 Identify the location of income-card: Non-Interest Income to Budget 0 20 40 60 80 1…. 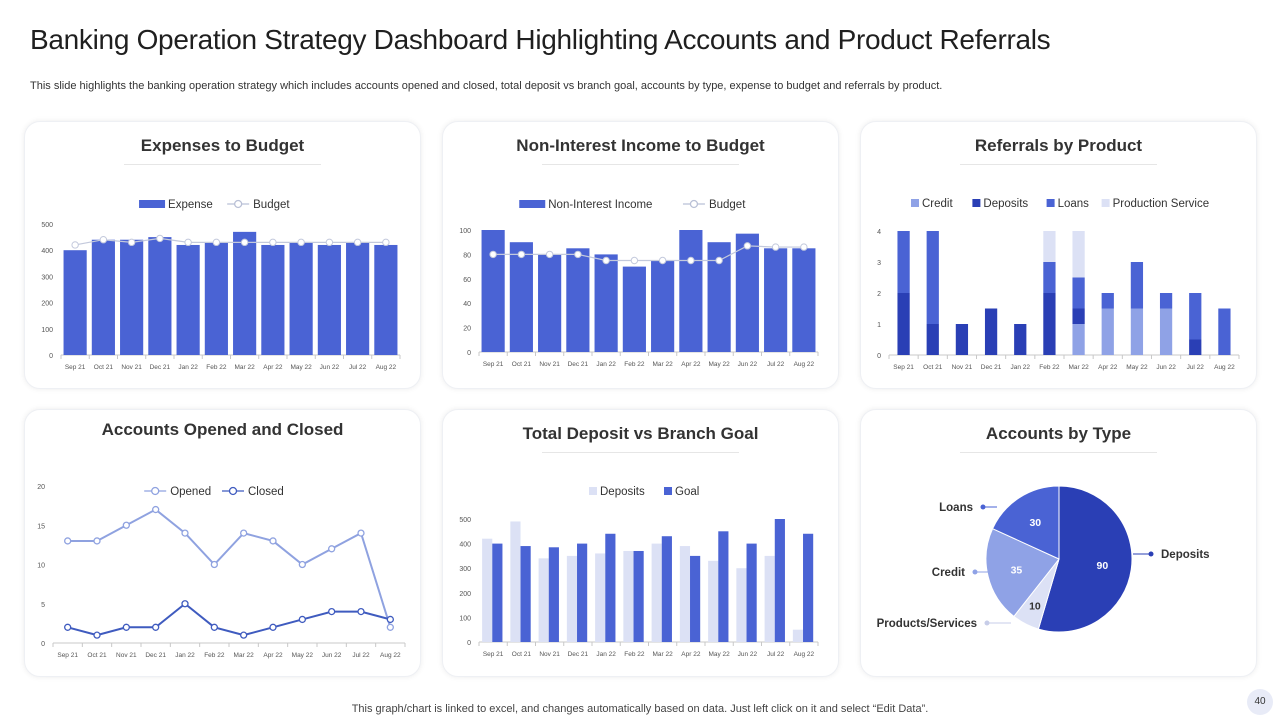
(640, 255).